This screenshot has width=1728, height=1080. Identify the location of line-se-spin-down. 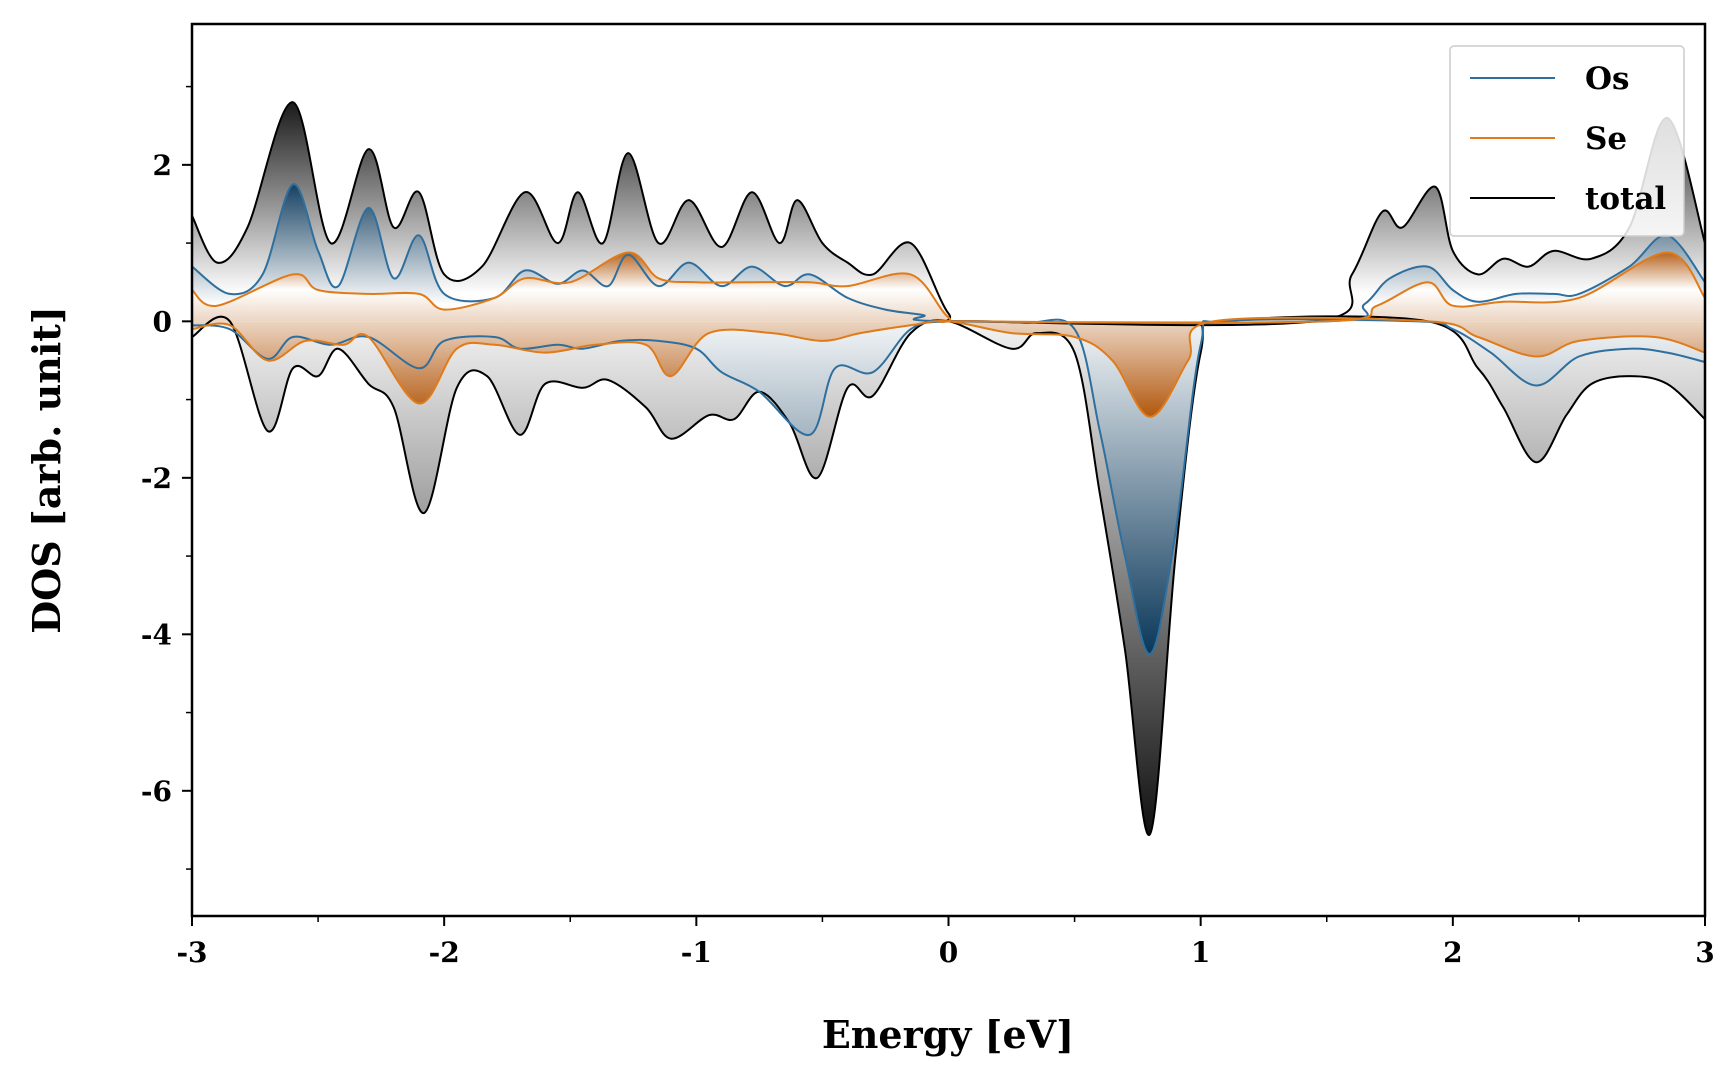
(948, 367).